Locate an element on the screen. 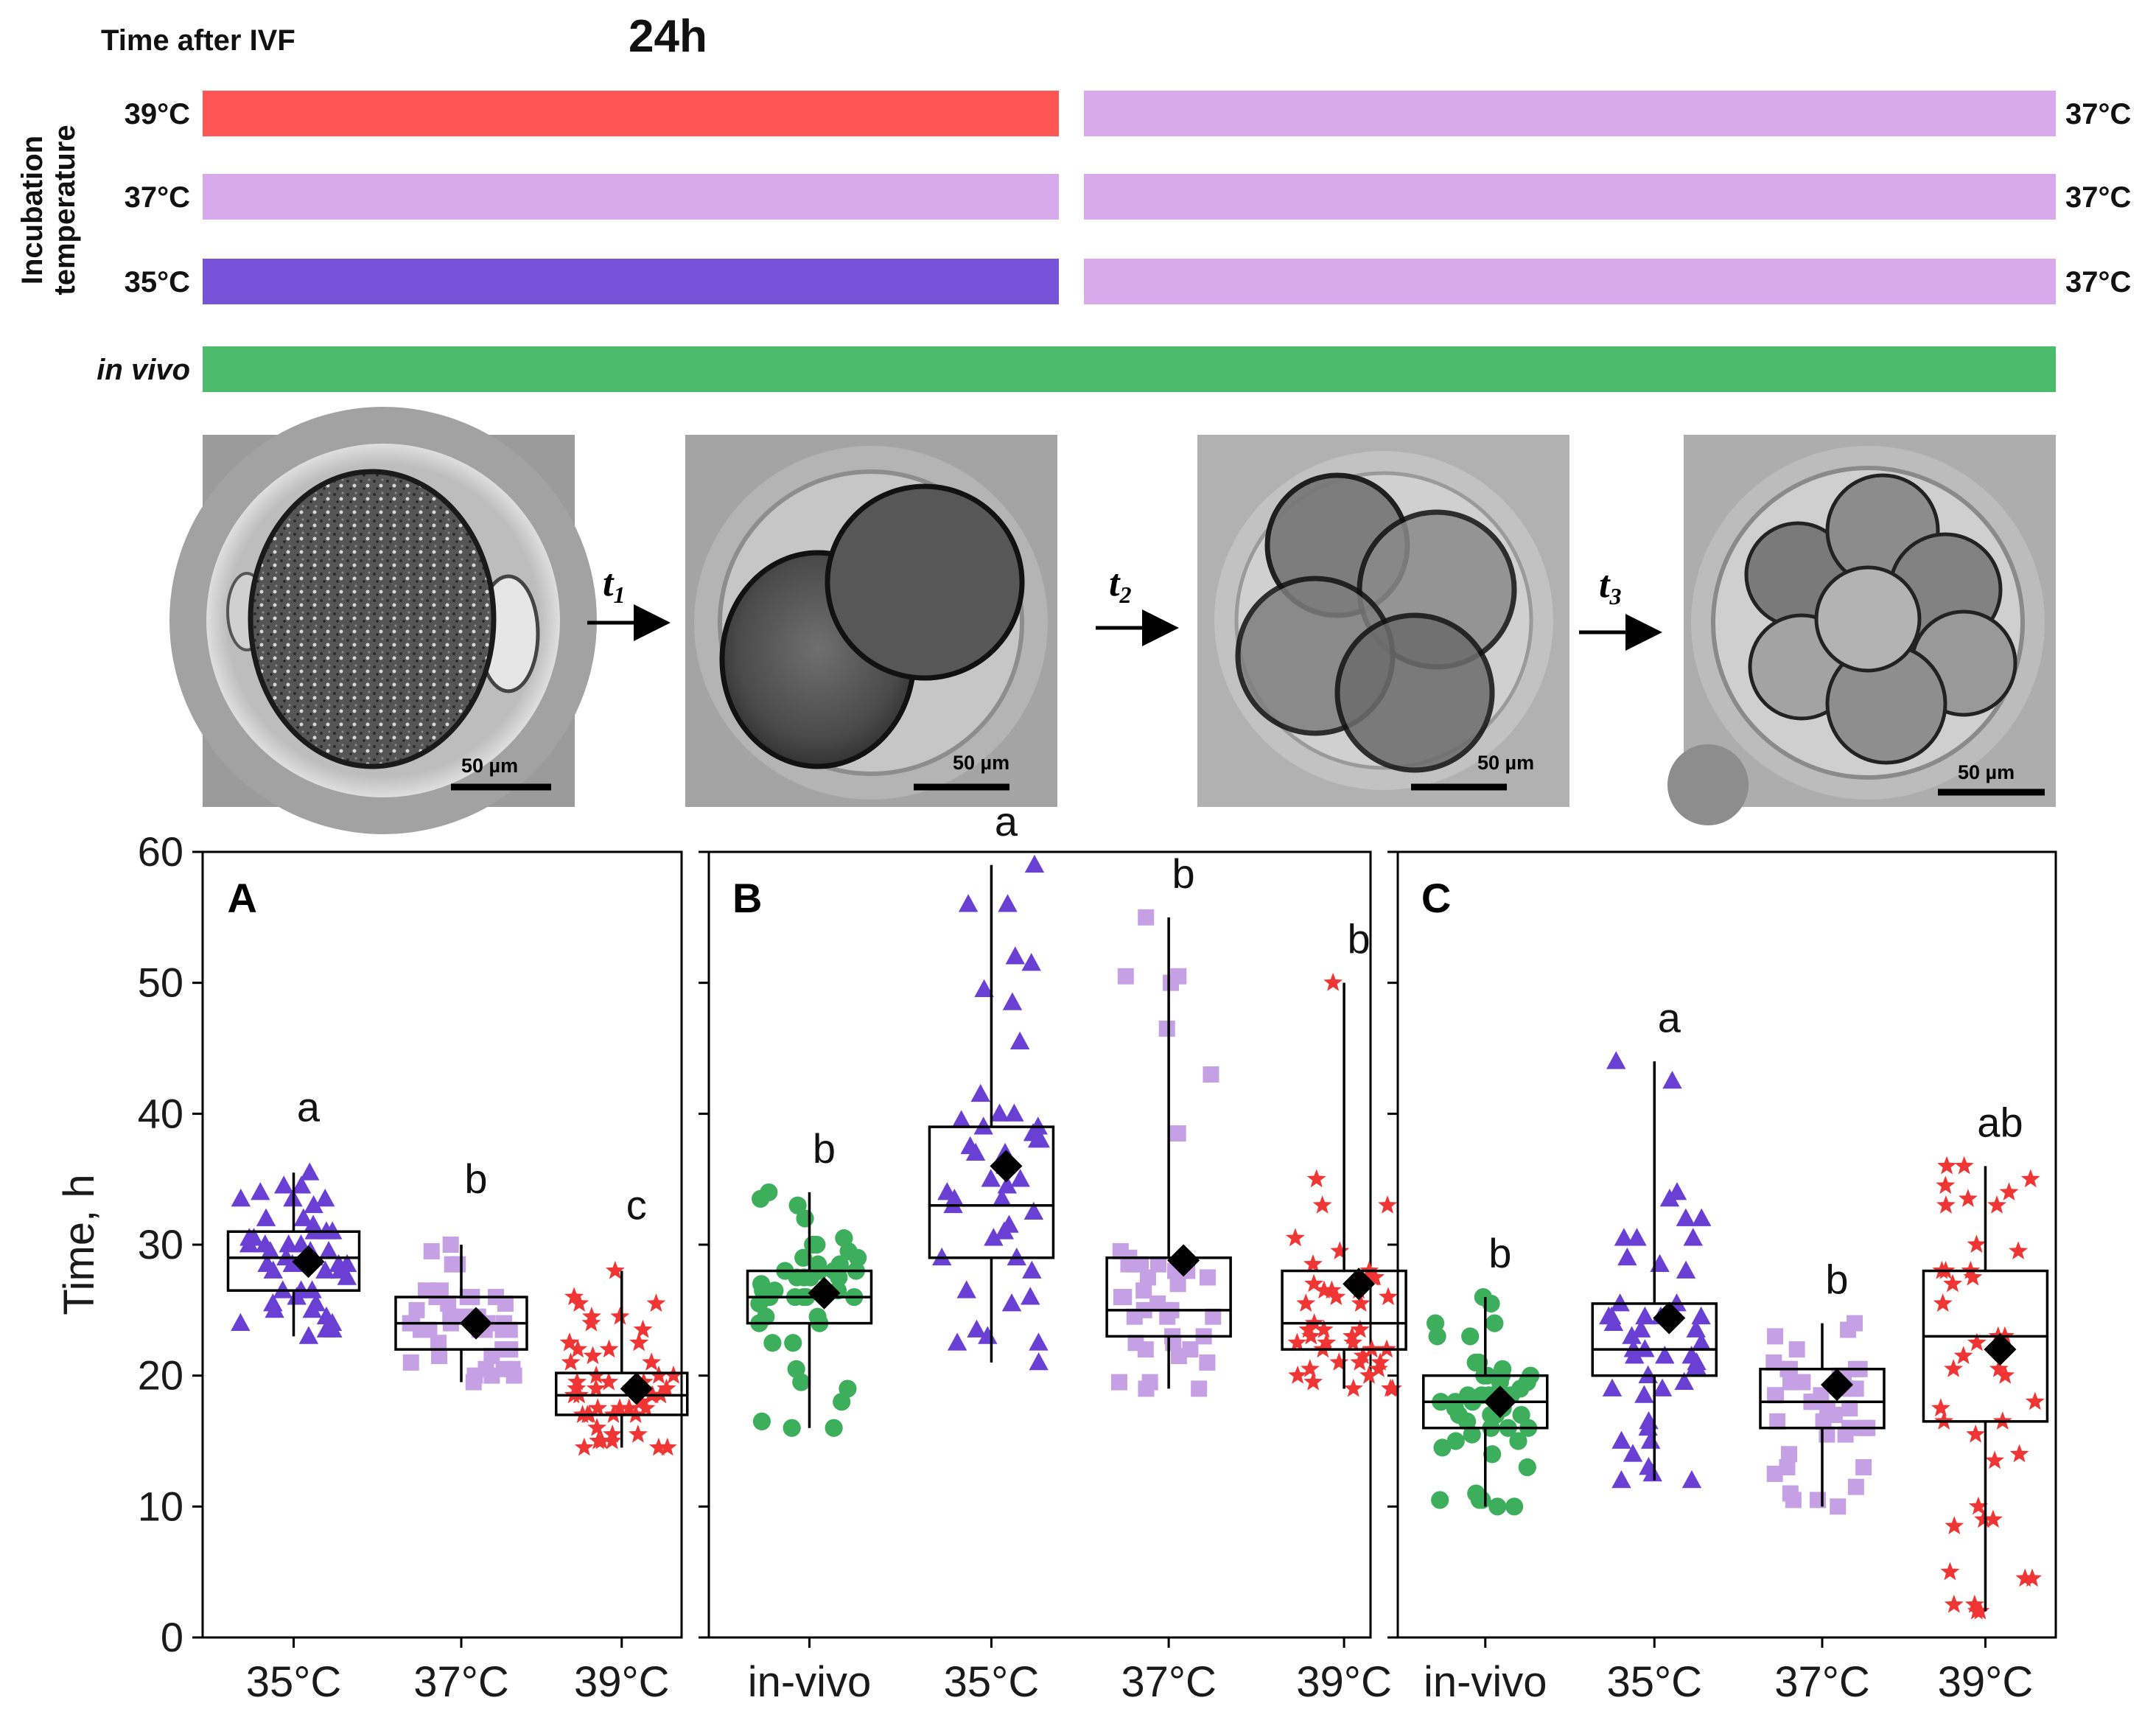  transition-arrow-t1: t1 is located at coordinates (629, 602).